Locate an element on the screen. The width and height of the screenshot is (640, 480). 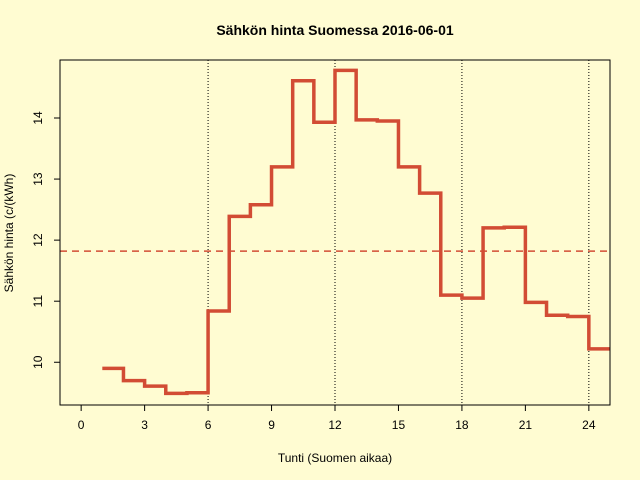
y-tick-label-10: 10 is located at coordinates (38, 362).